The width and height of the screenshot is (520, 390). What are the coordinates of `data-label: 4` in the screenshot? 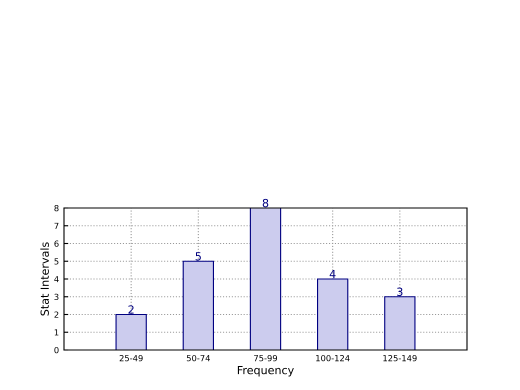 It's located at (333, 274).